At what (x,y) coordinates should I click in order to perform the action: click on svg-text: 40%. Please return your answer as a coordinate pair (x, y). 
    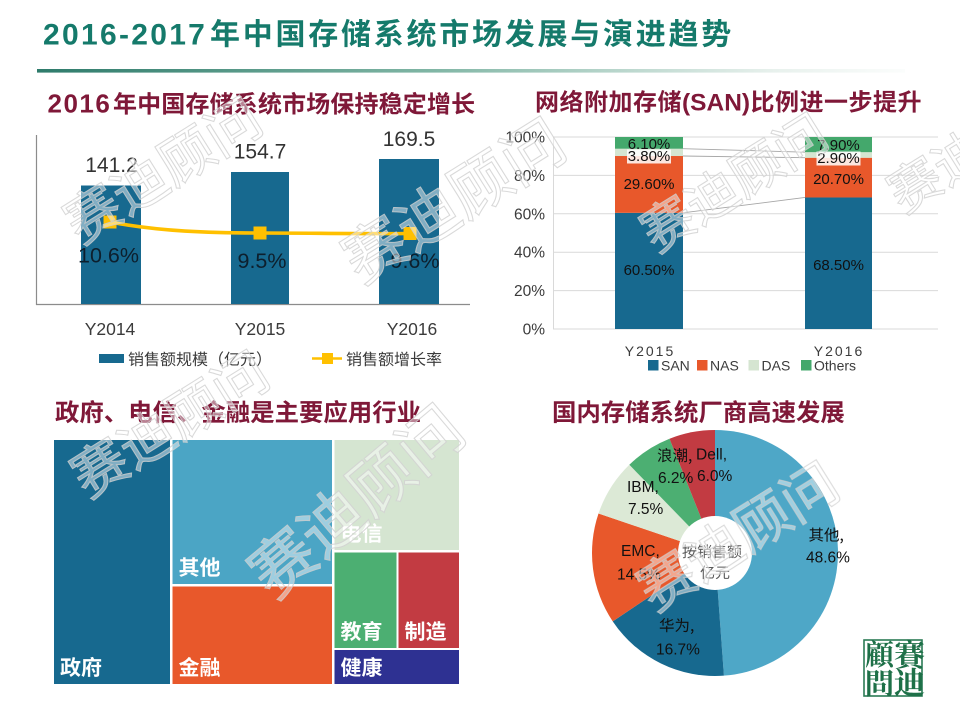
    Looking at the image, I should click on (529, 253).